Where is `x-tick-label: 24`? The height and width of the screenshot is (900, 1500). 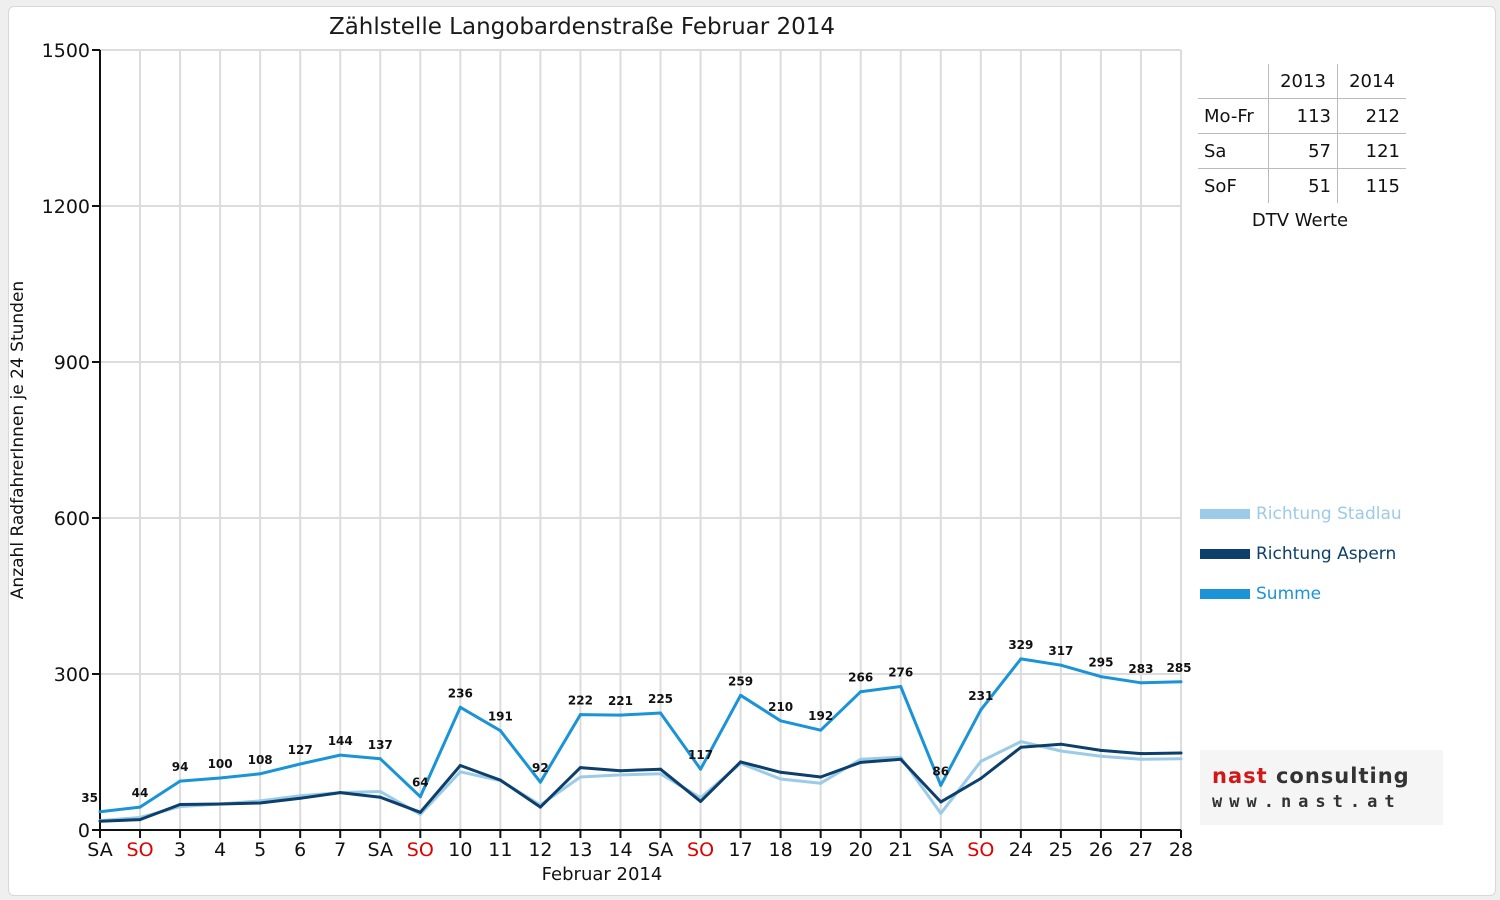 x-tick-label: 24 is located at coordinates (1021, 850).